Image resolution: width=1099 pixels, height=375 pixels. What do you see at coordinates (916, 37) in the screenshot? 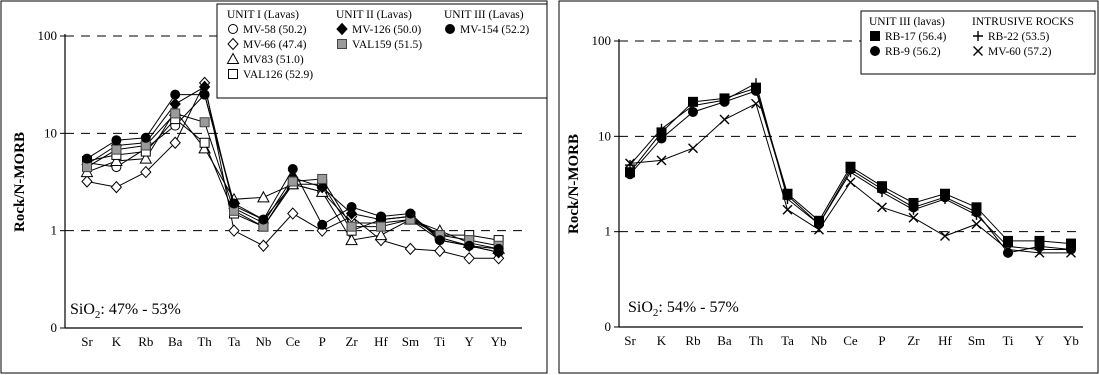
I see `legend-entry: RB-17 (56.4)` at bounding box center [916, 37].